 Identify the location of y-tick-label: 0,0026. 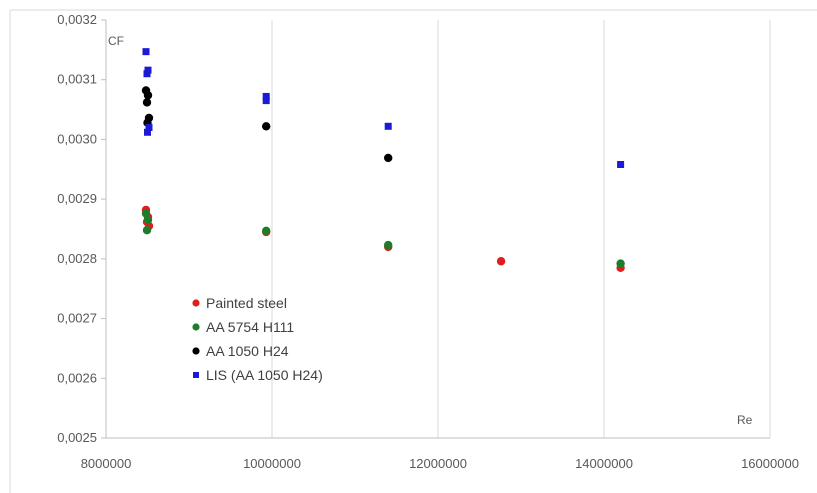
(77, 377).